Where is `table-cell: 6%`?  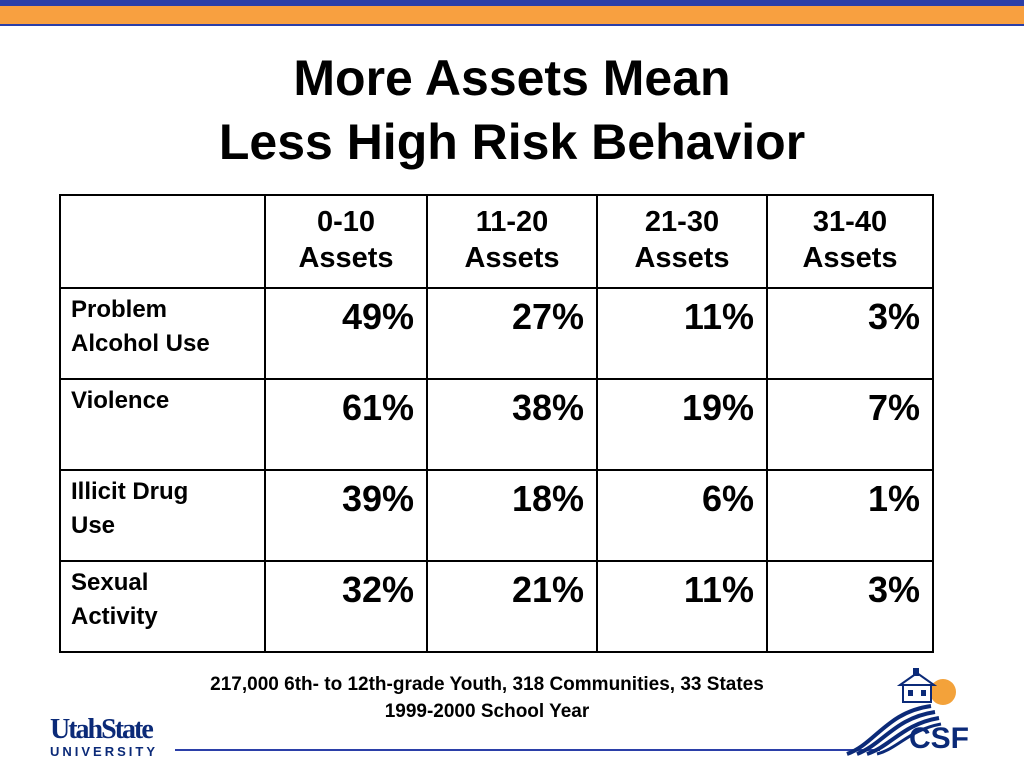
table-cell: 6% is located at coordinates (682, 515).